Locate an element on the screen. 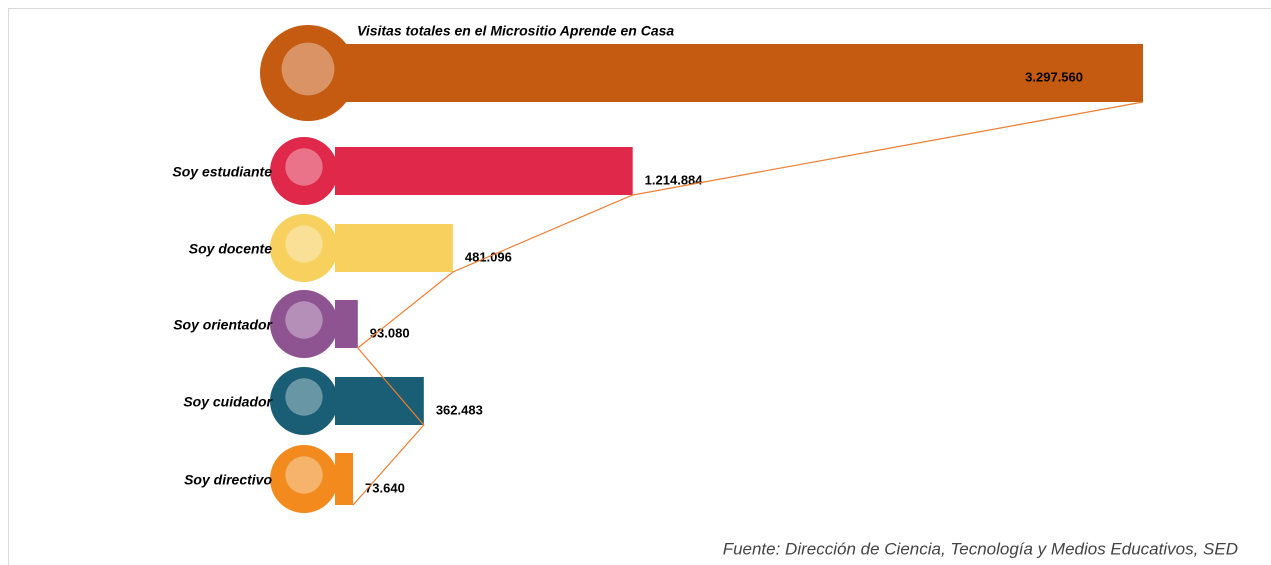  category-label: Soy docente is located at coordinates (230, 249).